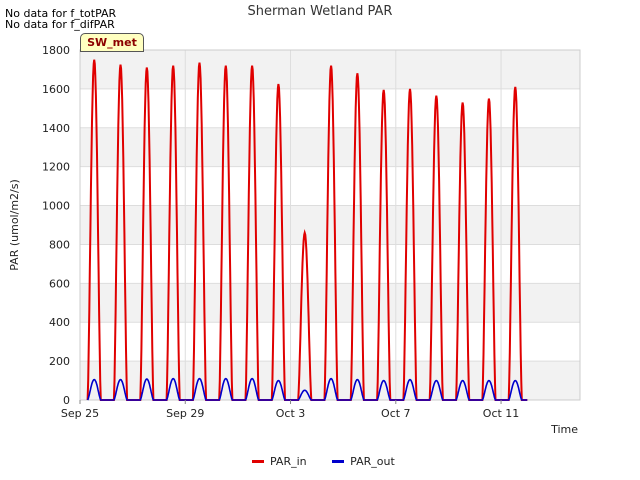  What do you see at coordinates (60, 24) in the screenshot?
I see `no-data-note-difpar: No data for f_difPAR` at bounding box center [60, 24].